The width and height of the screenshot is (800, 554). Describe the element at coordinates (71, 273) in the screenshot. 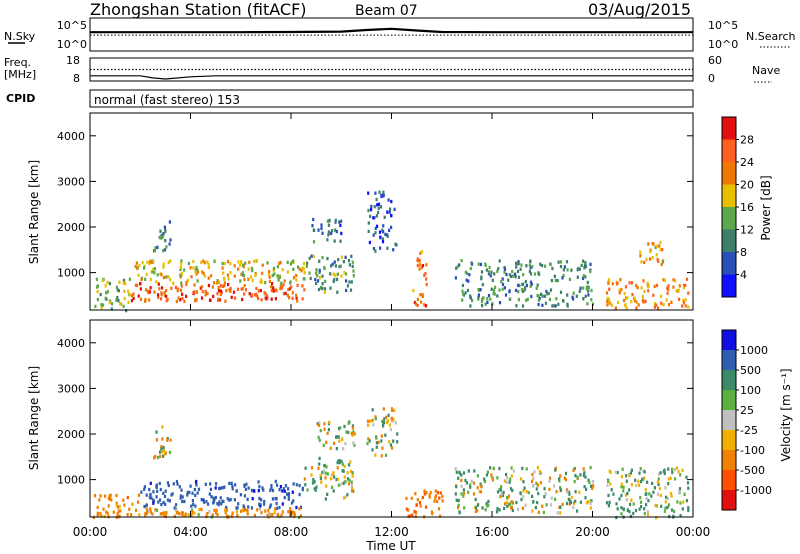

I see `y-tick-label: 1000` at that location.